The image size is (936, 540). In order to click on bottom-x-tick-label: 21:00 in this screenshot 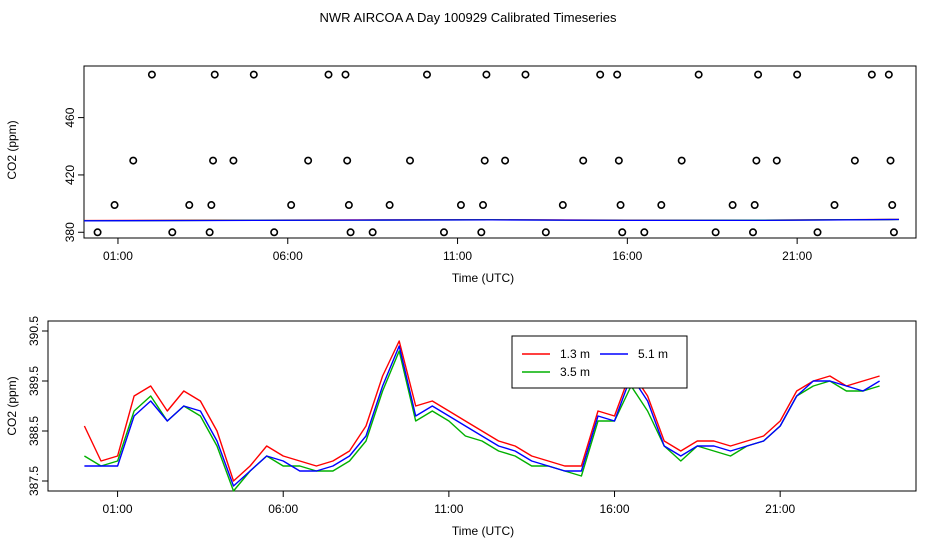, I will do `click(780, 509)`.